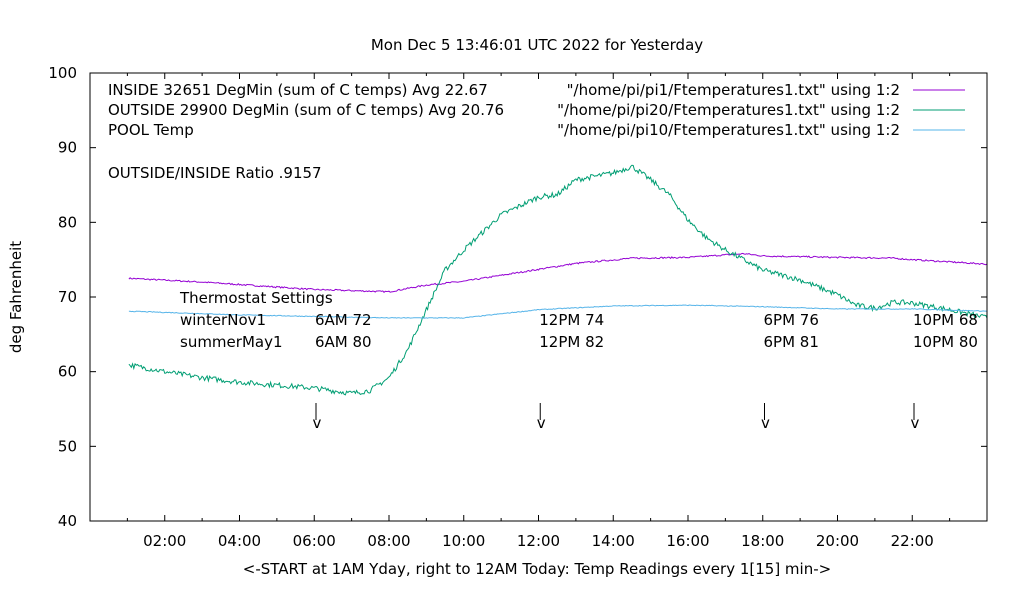  I want to click on x-tick-label: 04:00, so click(239, 541).